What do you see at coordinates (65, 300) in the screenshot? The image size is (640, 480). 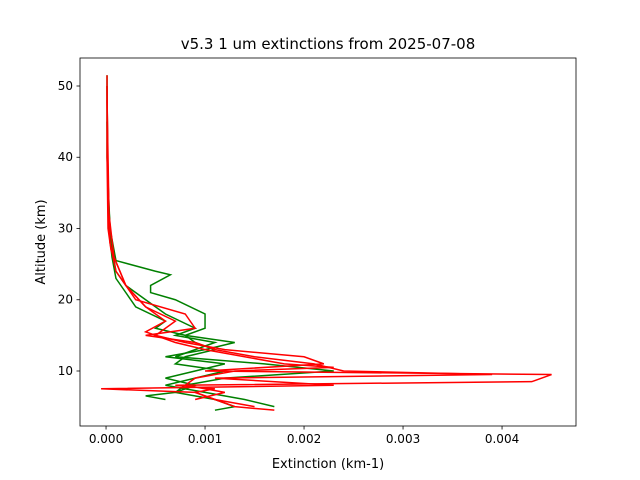 I see `y-tick-label: 20` at bounding box center [65, 300].